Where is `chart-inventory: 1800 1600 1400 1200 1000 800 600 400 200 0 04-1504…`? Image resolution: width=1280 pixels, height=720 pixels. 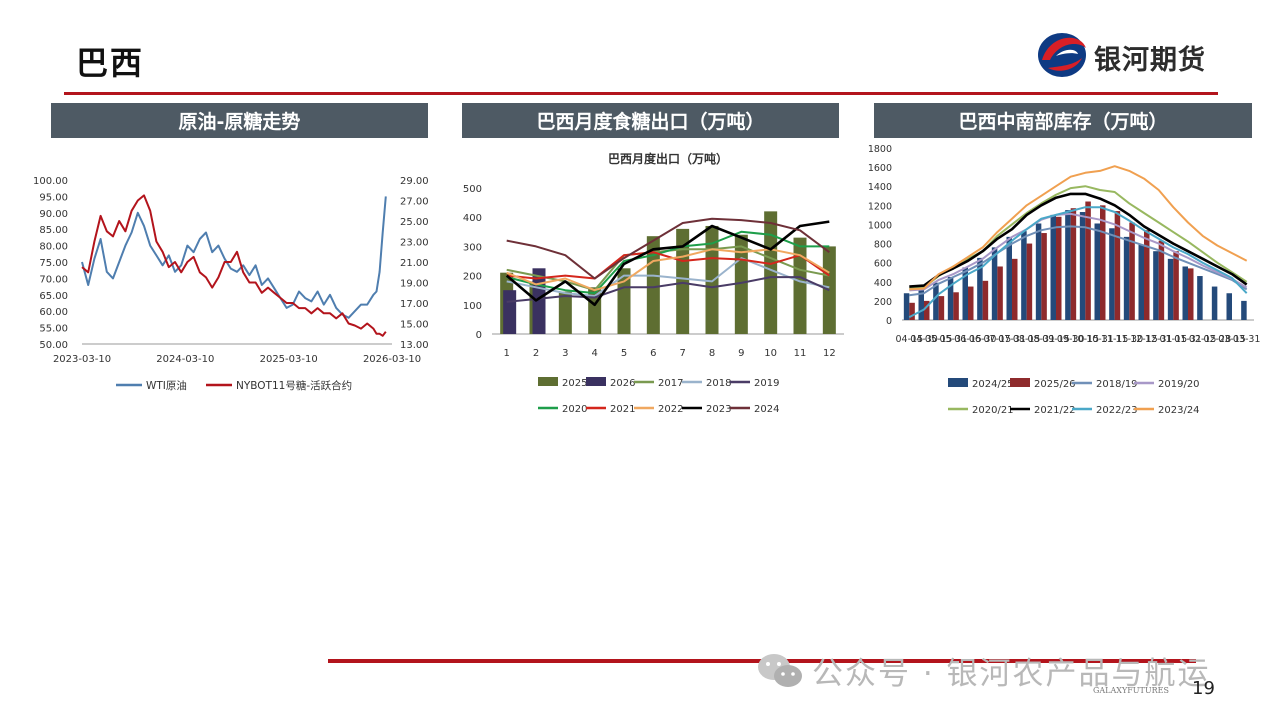 chart-inventory: 1800 1600 1400 1200 1000 800 600 400 200 0 04-1504… is located at coordinates (1064, 280).